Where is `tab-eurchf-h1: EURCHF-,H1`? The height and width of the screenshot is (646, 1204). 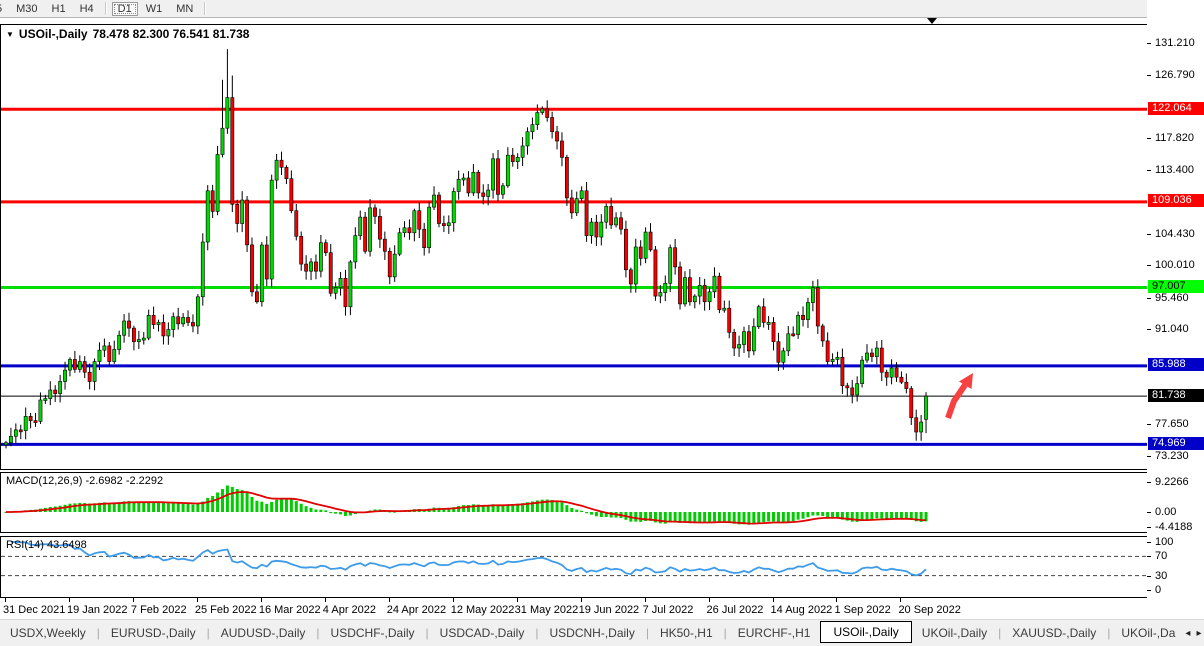
tab-eurchf-h1: EURCHF-,H1 is located at coordinates (774, 633).